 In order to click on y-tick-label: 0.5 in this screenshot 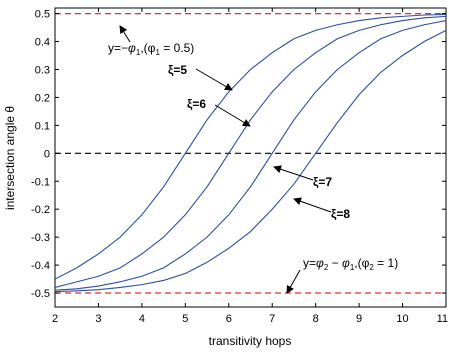, I will do `click(42, 15)`.